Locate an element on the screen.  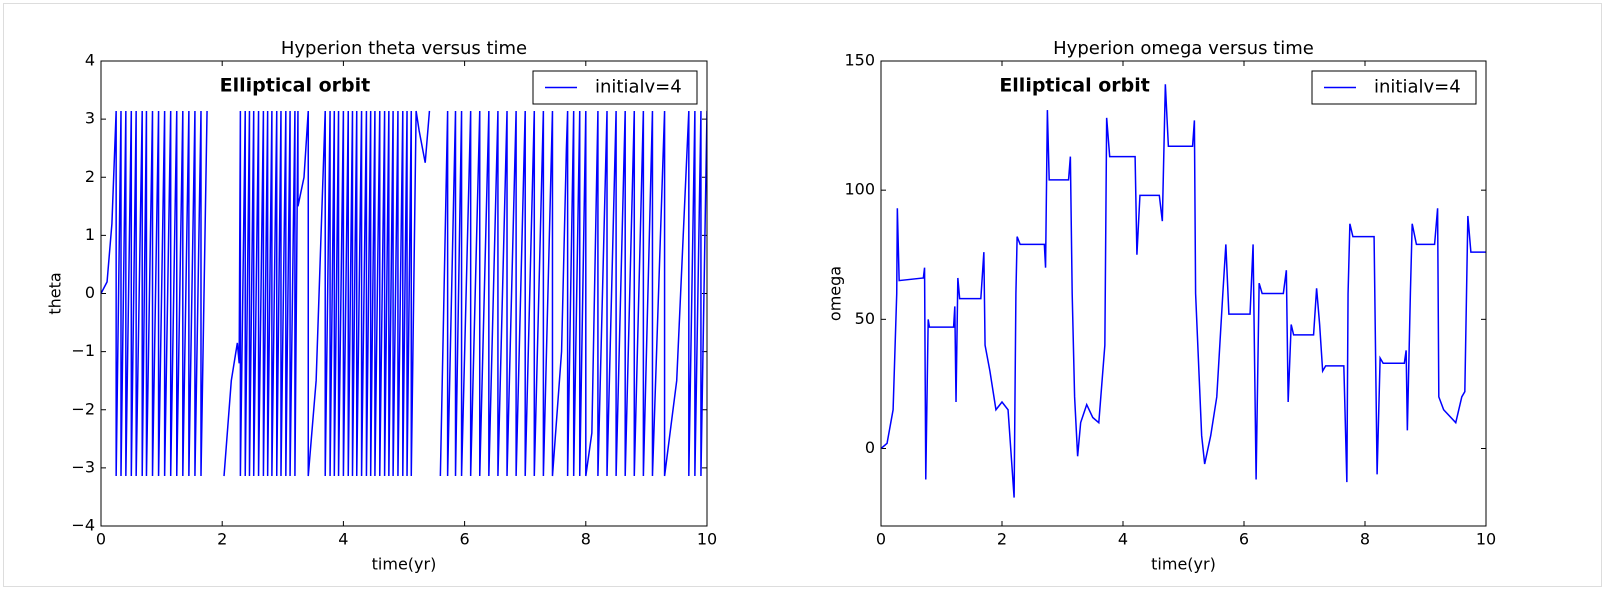
y-tick-label: 150 is located at coordinates (859, 60).